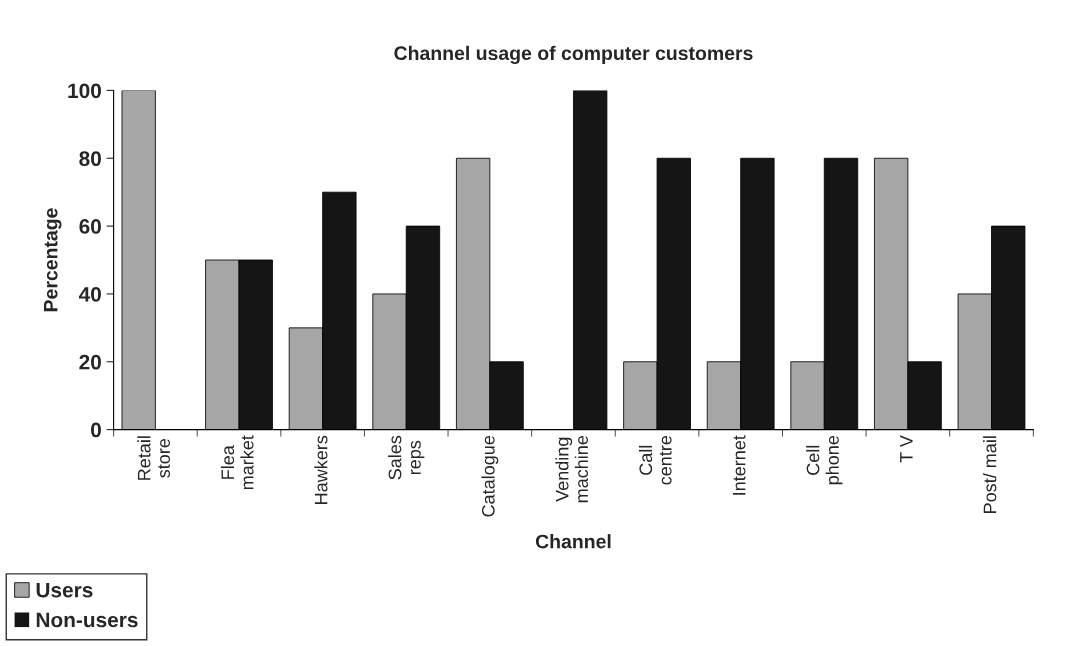 This screenshot has width=1082, height=646. What do you see at coordinates (53, 260) in the screenshot?
I see `y-axis-title: Percentage` at bounding box center [53, 260].